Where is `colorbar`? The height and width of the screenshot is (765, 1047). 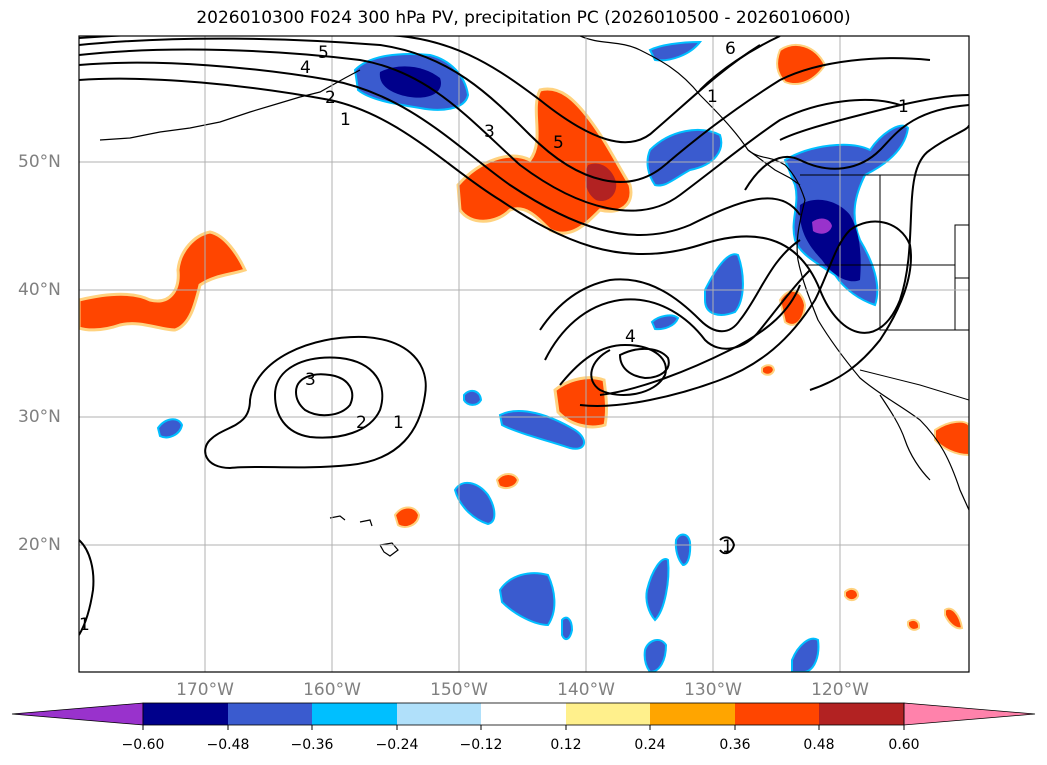 colorbar is located at coordinates (523, 716).